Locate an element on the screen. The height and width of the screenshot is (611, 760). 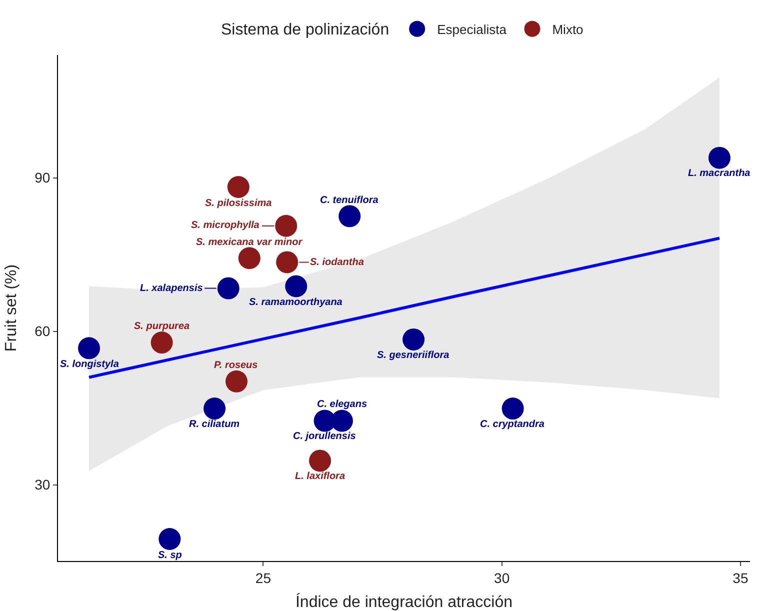
annotation: S. purpurea is located at coordinates (162, 326).